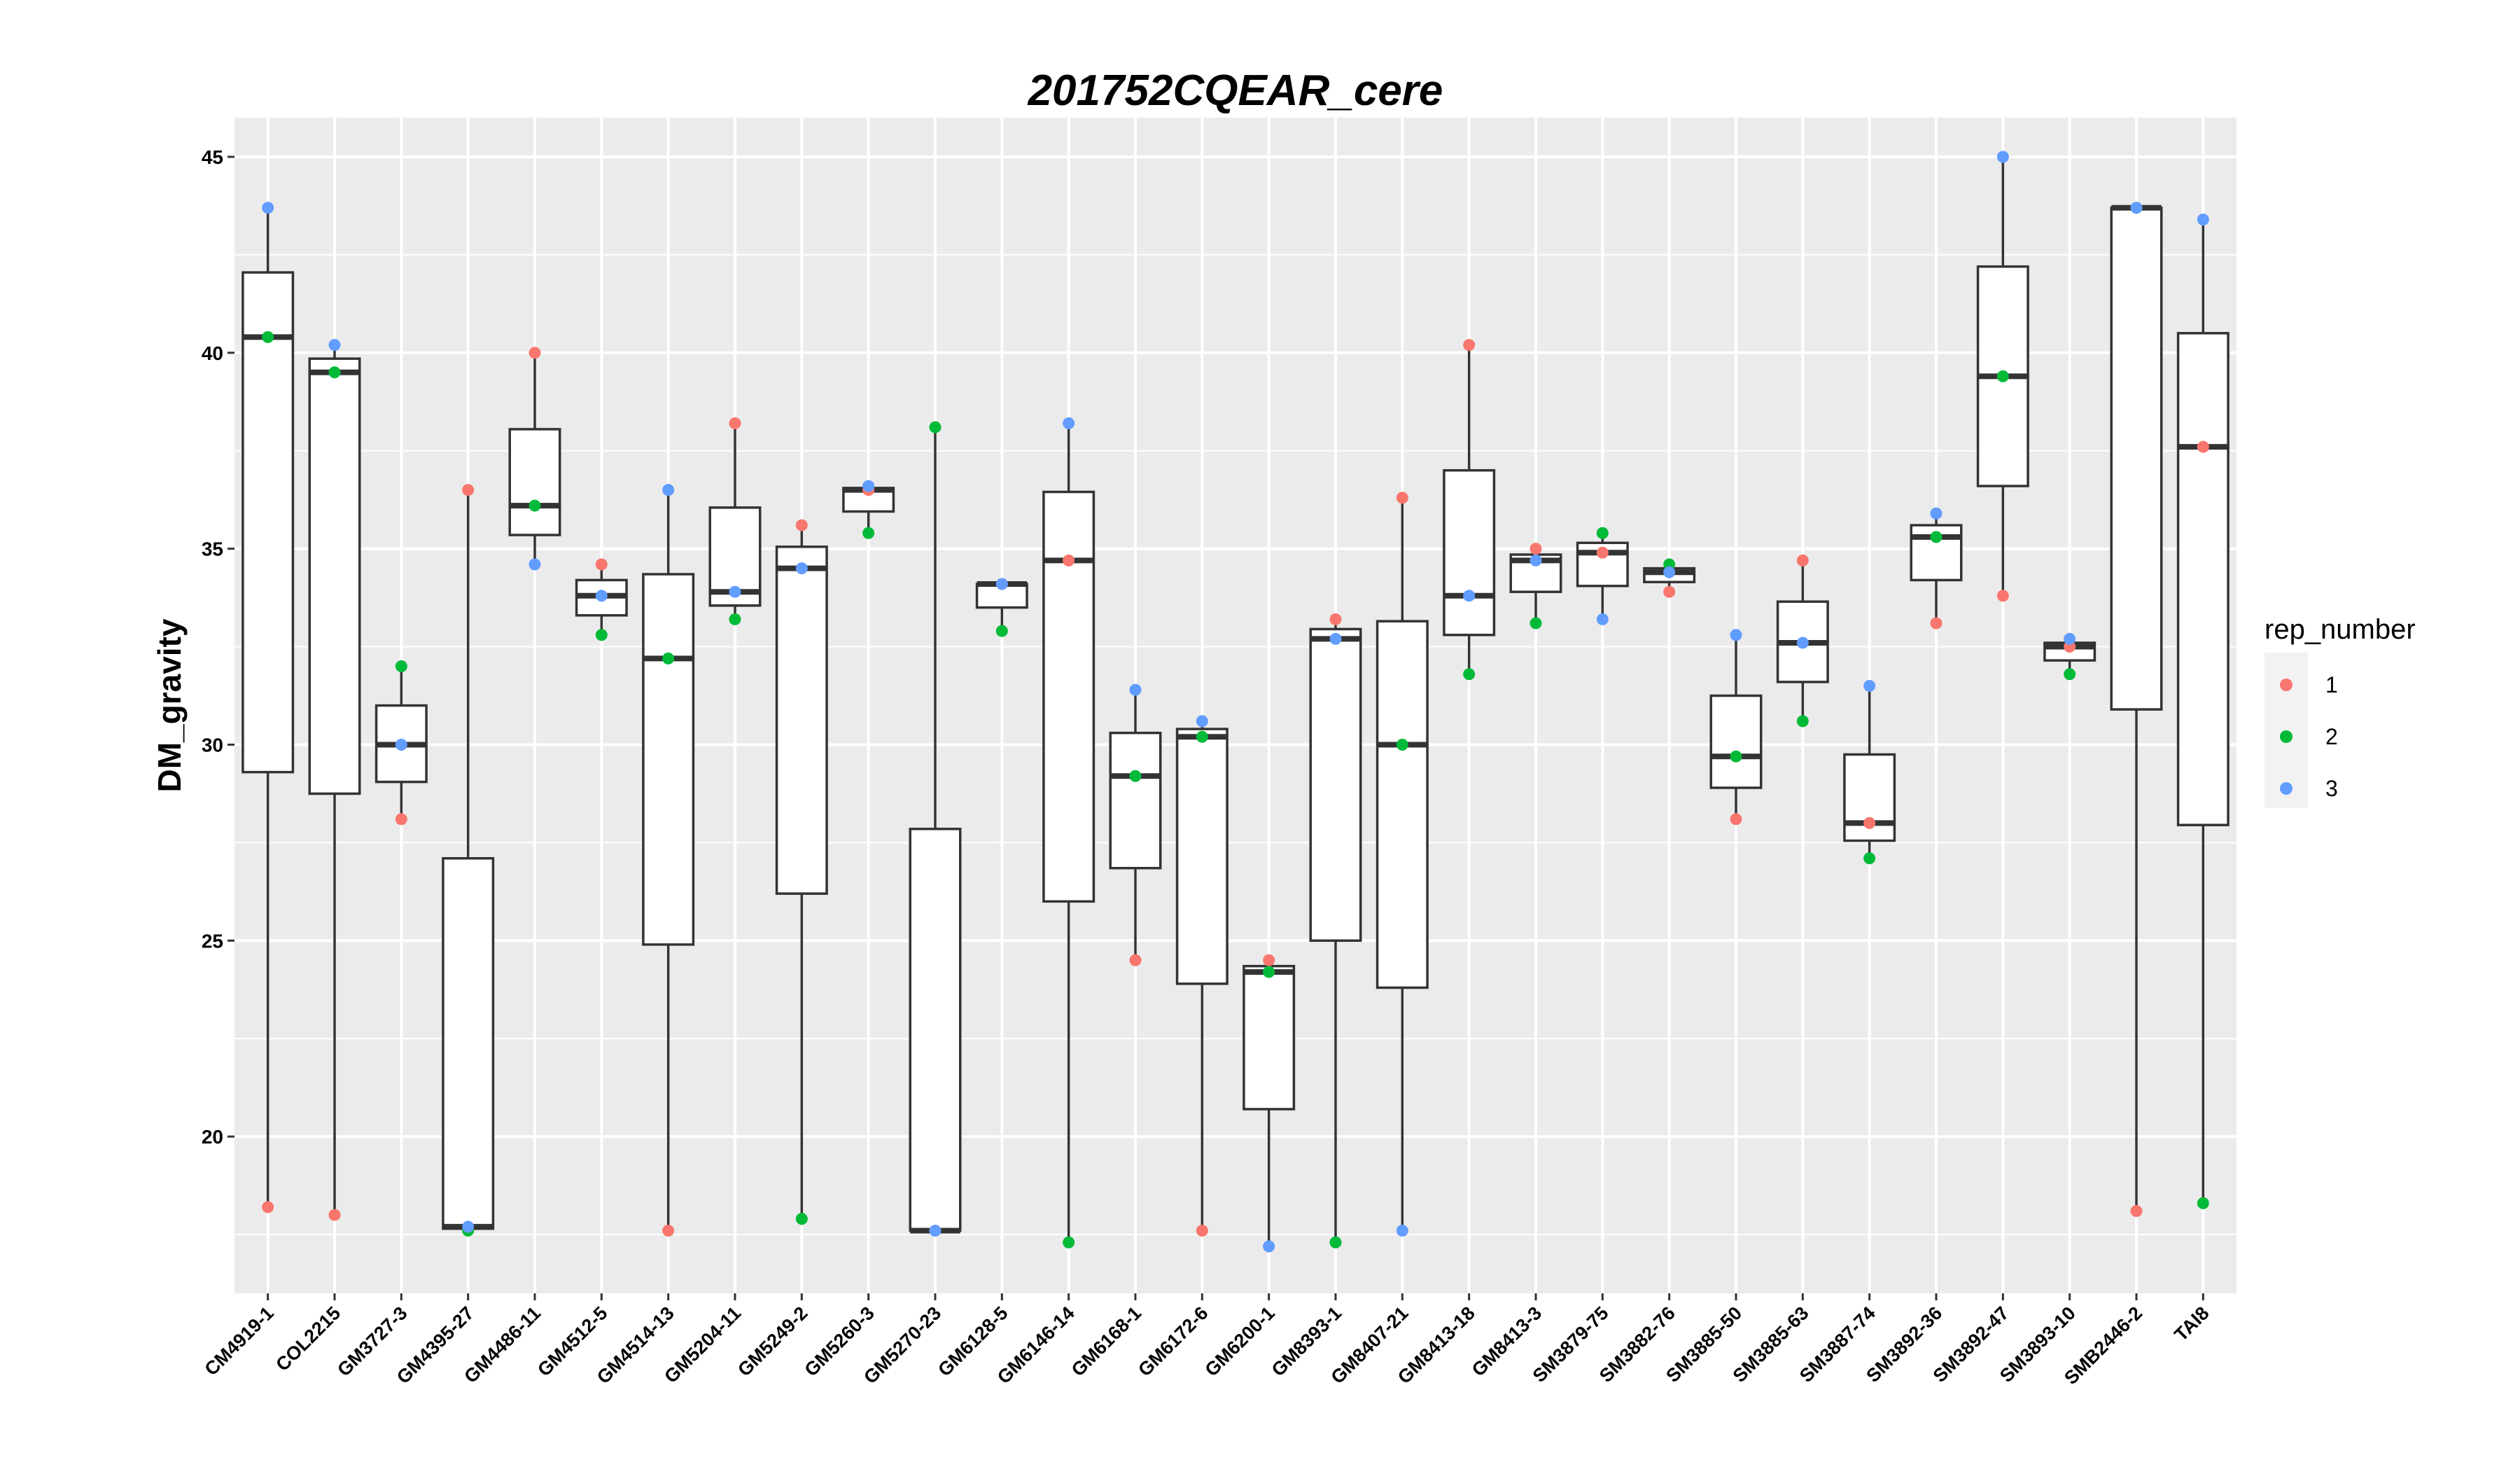 The image size is (2520, 1474). I want to click on legend-label-rep1: 1, so click(2331, 684).